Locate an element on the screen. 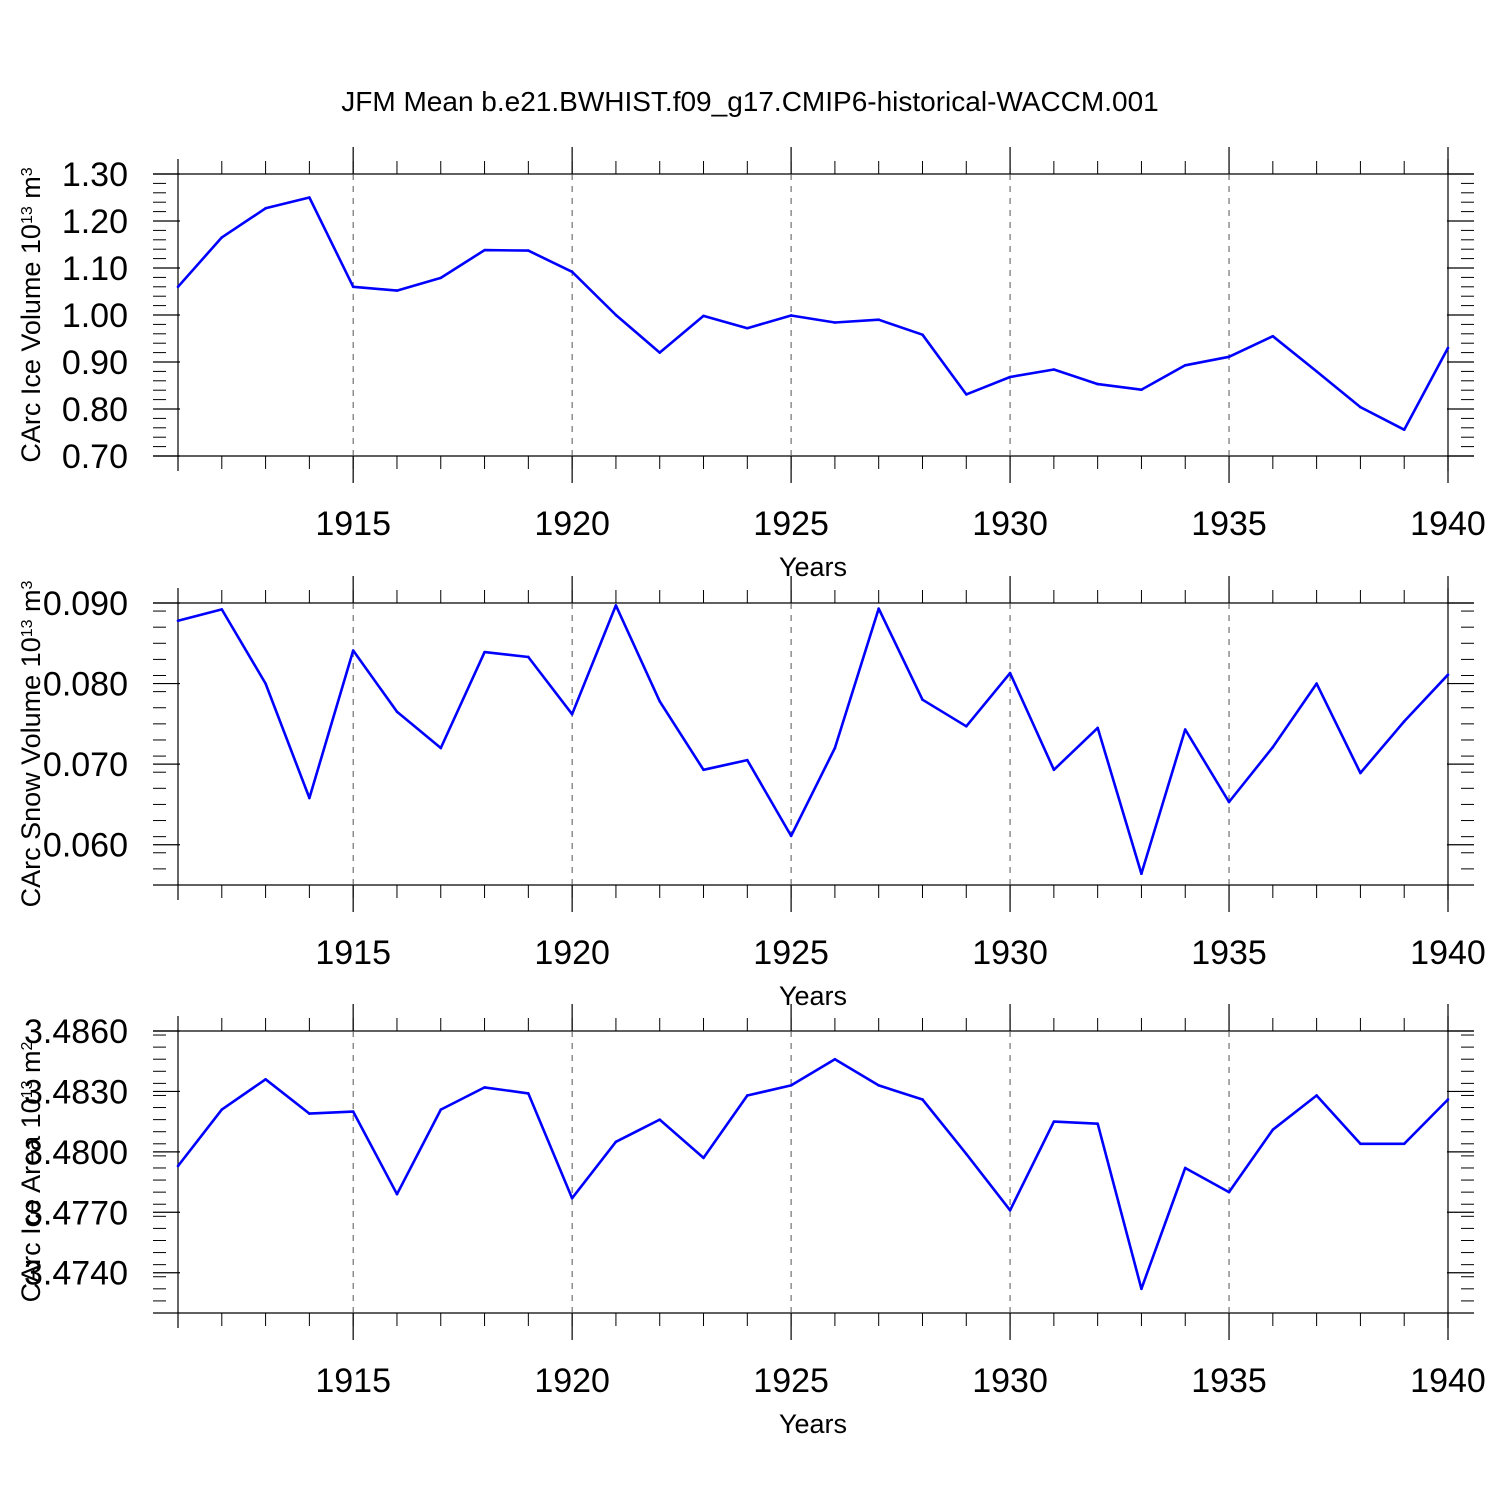  y-tick-label: 1.00 is located at coordinates (95, 316).